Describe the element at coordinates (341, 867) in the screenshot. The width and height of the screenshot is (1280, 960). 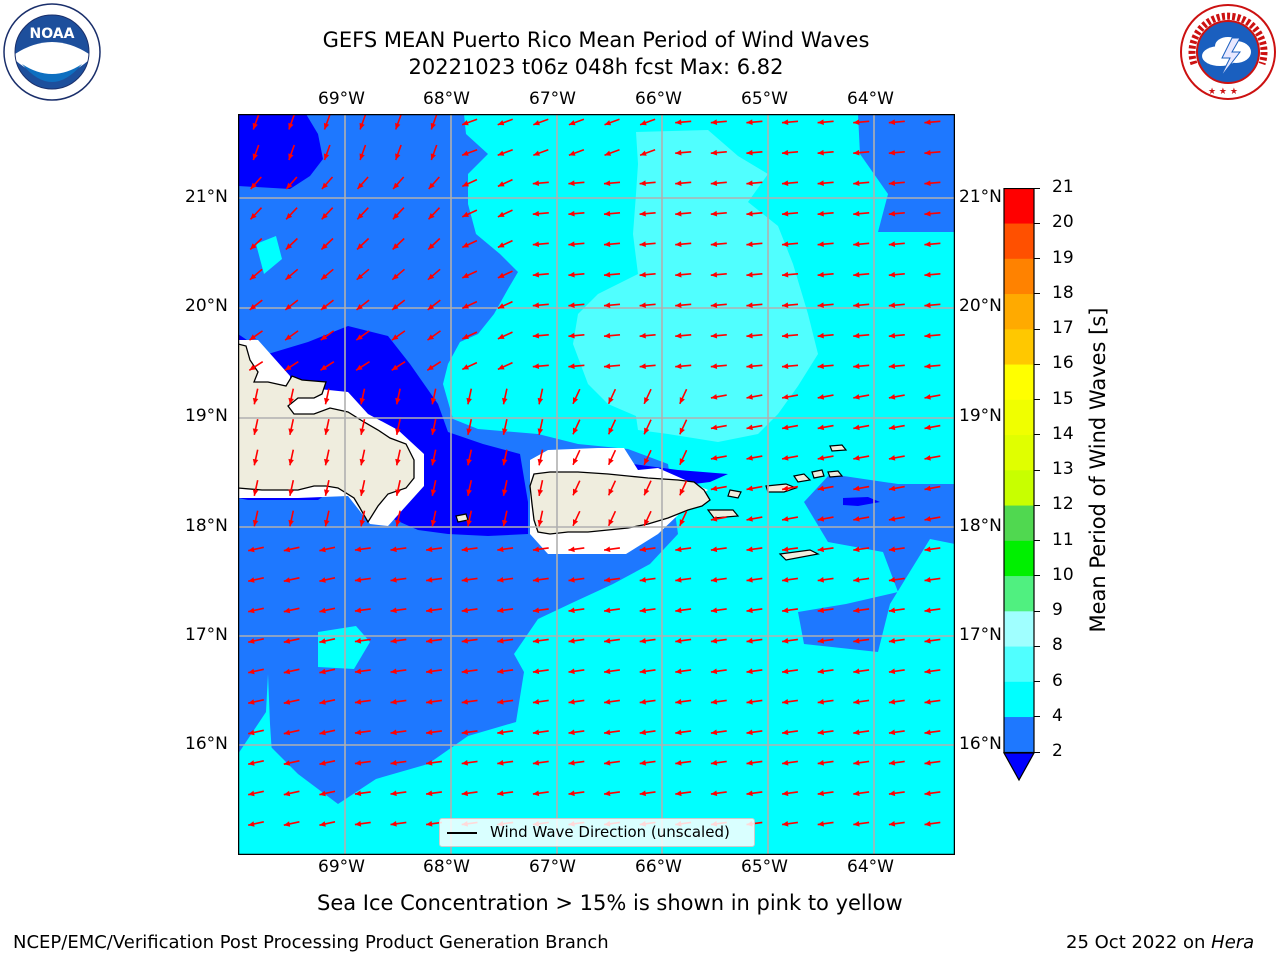
I see `lon-tick-label: 69°W` at that location.